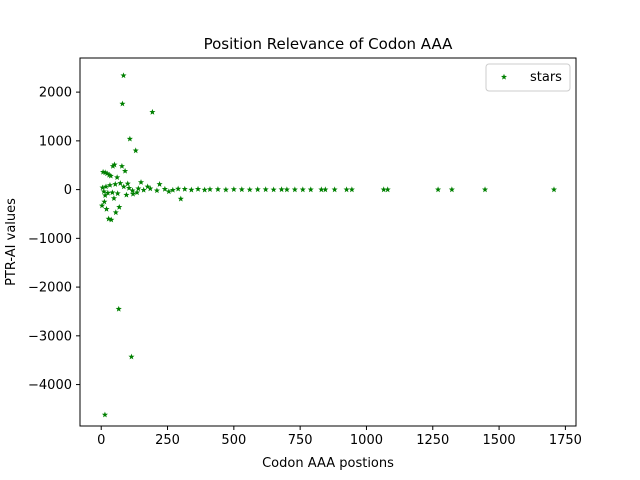 The width and height of the screenshot is (640, 480). What do you see at coordinates (50, 385) in the screenshot?
I see `y-tick-label: −4000` at bounding box center [50, 385].